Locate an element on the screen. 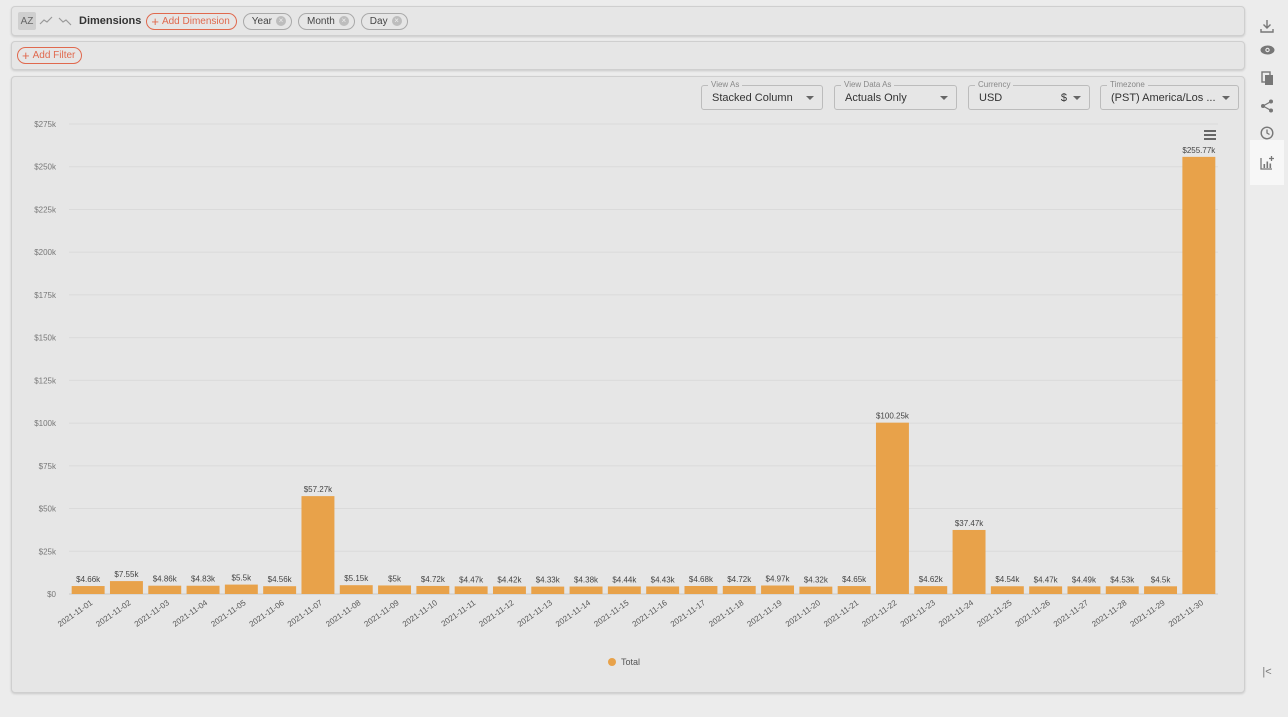 The image size is (1288, 717). x-tick-label: 2021-11-22 is located at coordinates (879, 613).